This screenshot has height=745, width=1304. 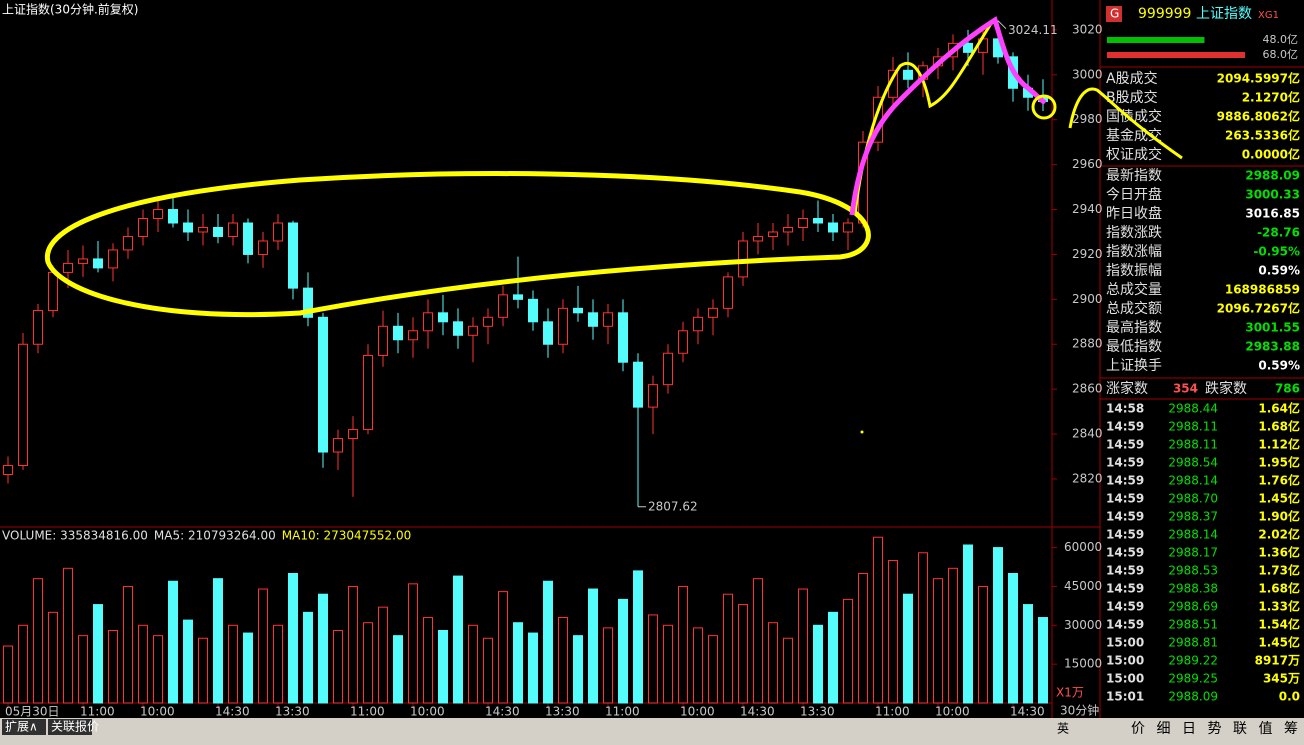 What do you see at coordinates (1193, 589) in the screenshot?
I see `tick-price: 2988.38` at bounding box center [1193, 589].